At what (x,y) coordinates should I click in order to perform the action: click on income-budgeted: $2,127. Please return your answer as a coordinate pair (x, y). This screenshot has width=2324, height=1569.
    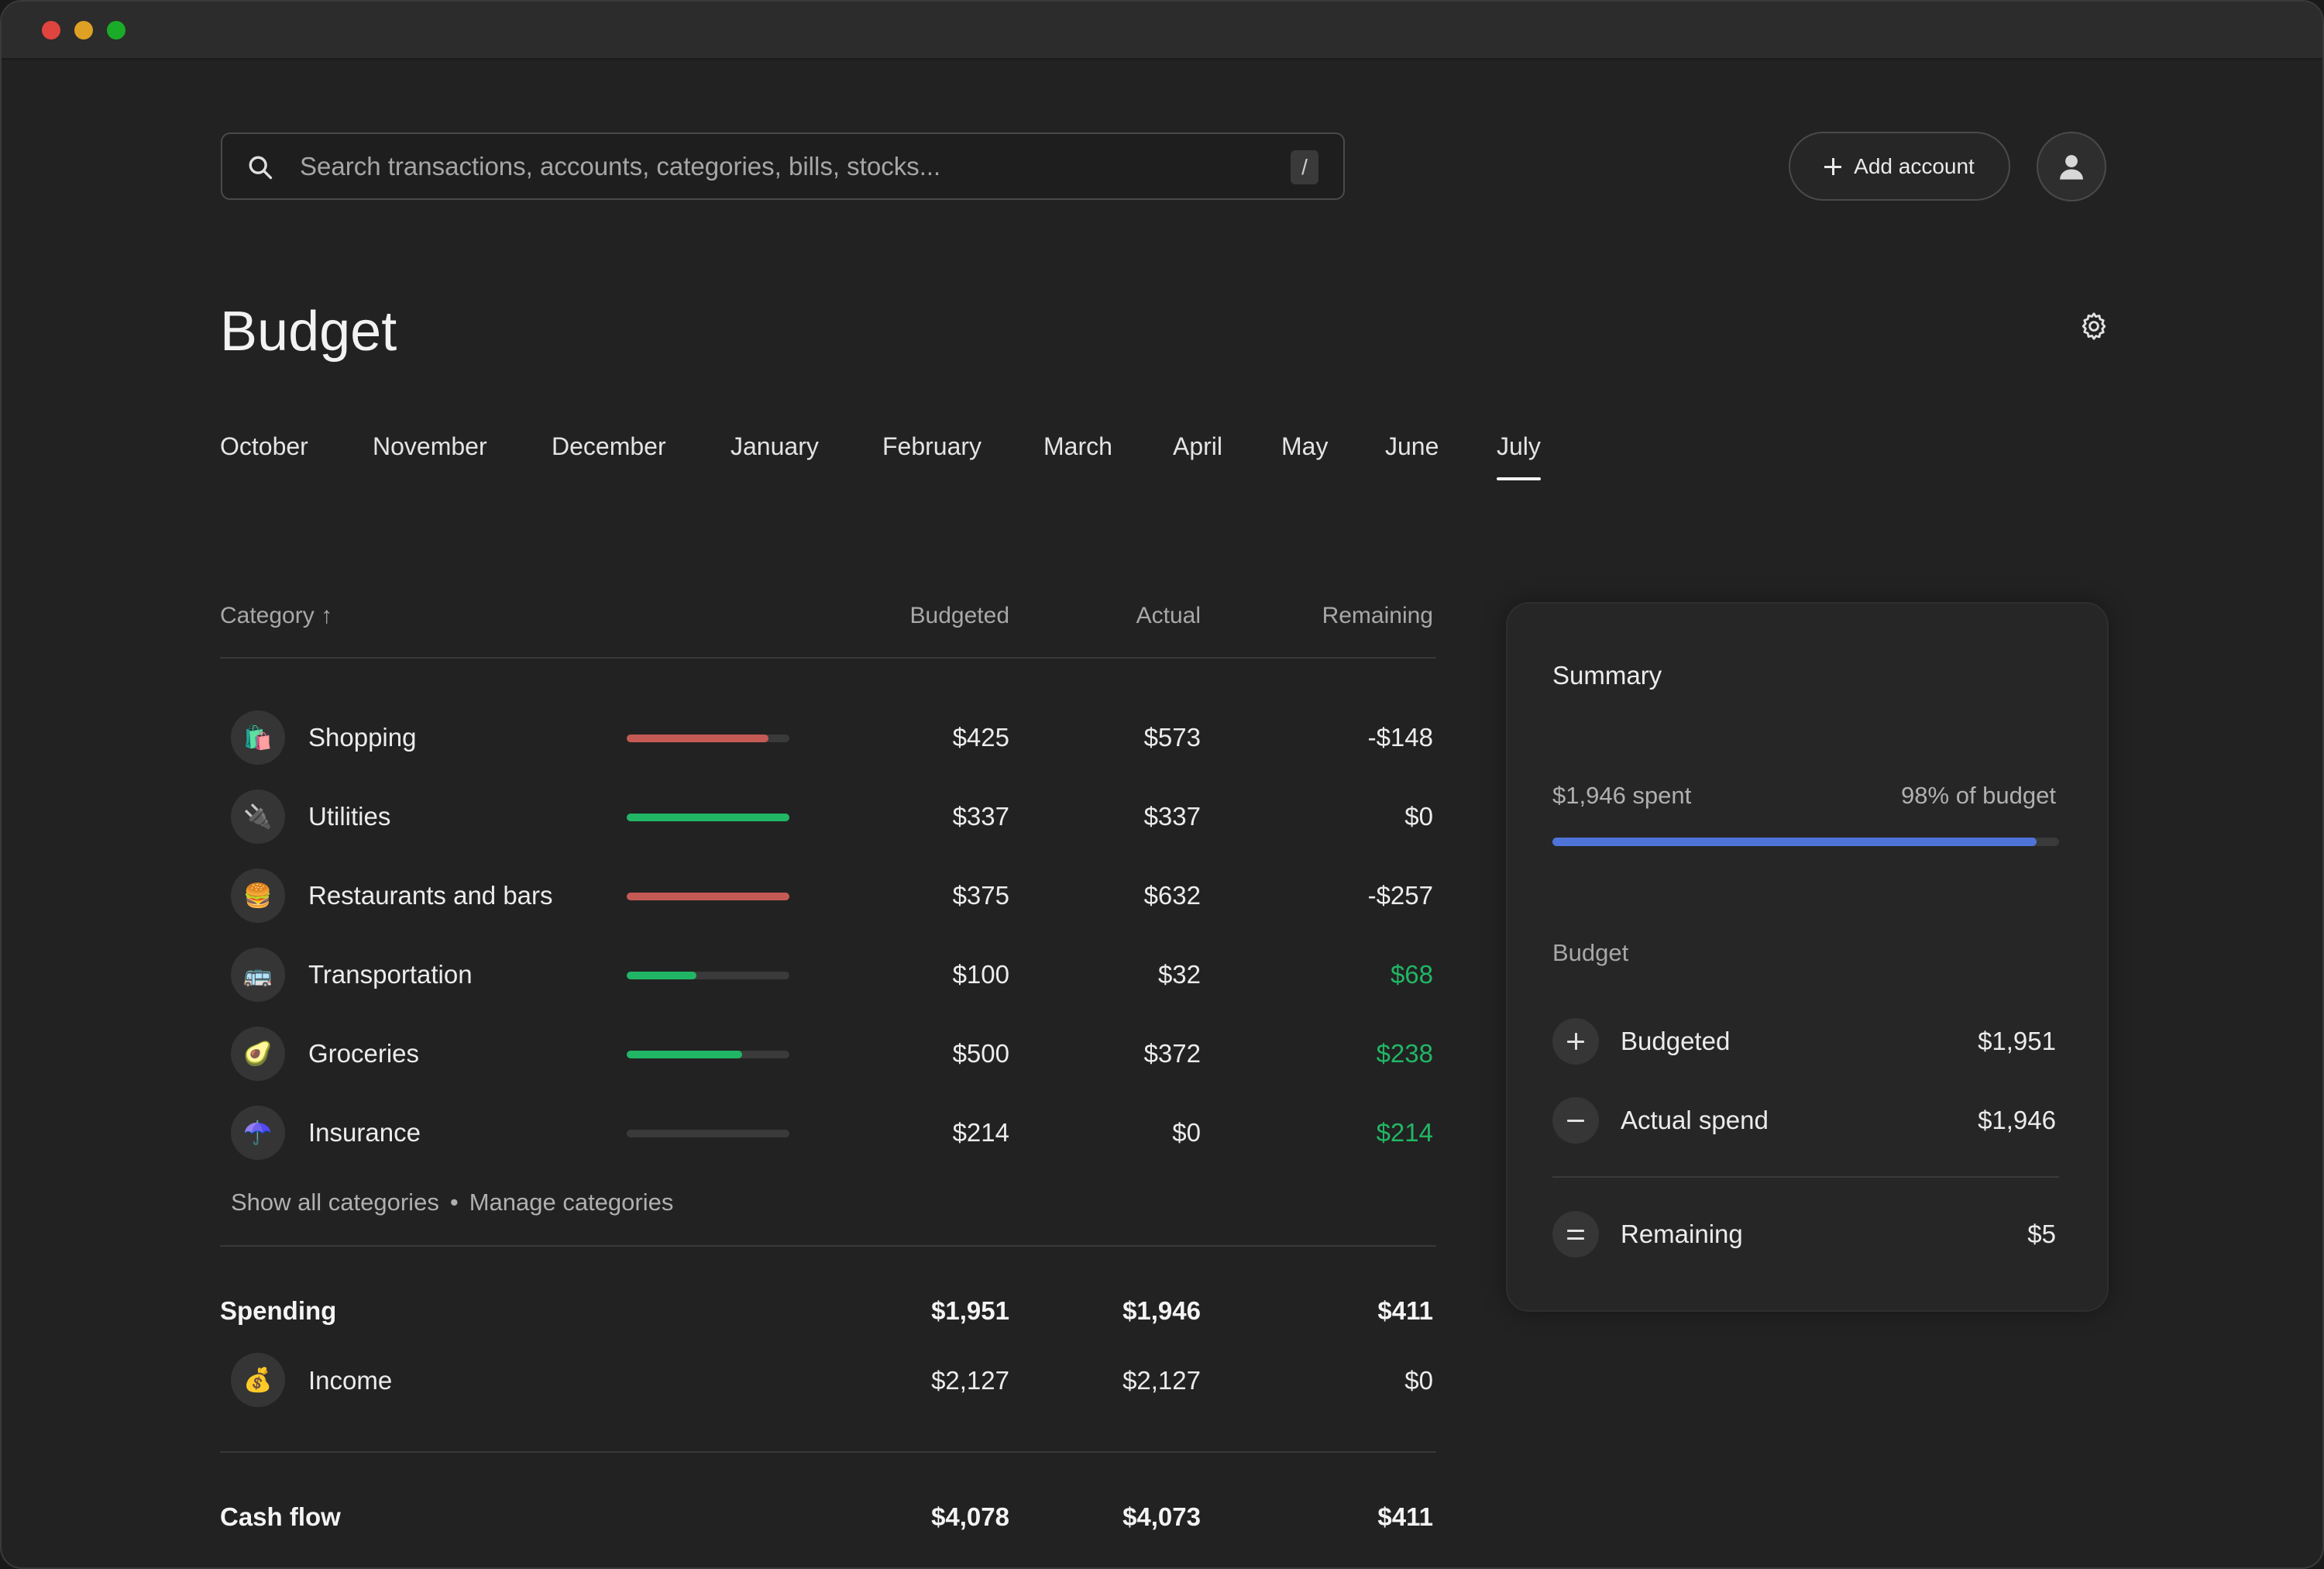
    Looking at the image, I should click on (970, 1381).